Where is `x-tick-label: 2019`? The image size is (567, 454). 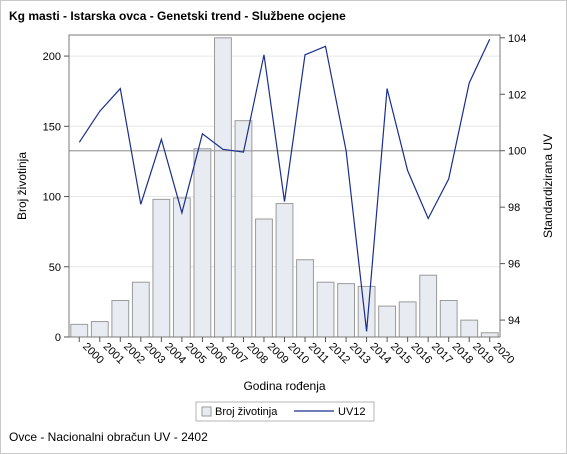 x-tick-label: 2019 is located at coordinates (483, 354).